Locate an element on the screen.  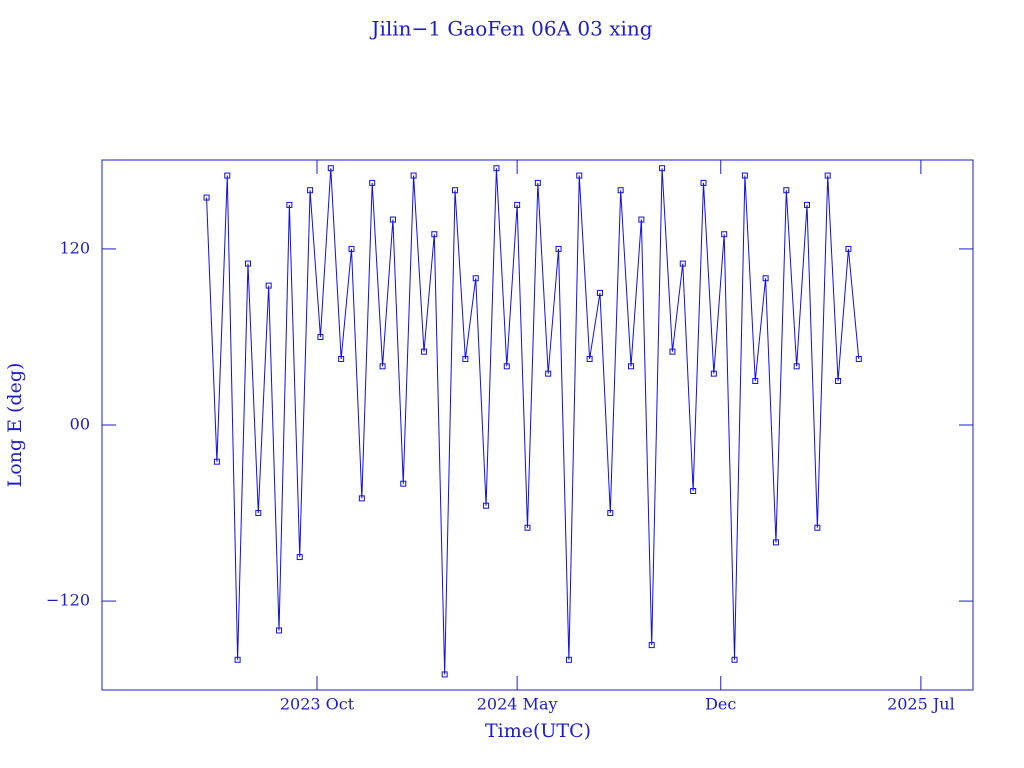
y-tick-label: 120 is located at coordinates (74, 247).